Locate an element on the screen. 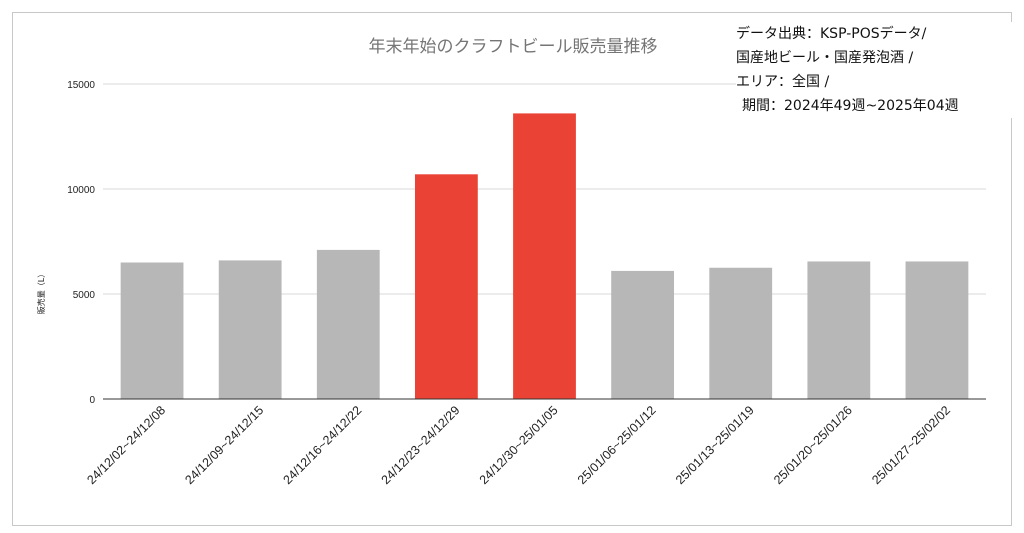  x-tick-label: 24/12/30~25/01/05 is located at coordinates (519, 445).